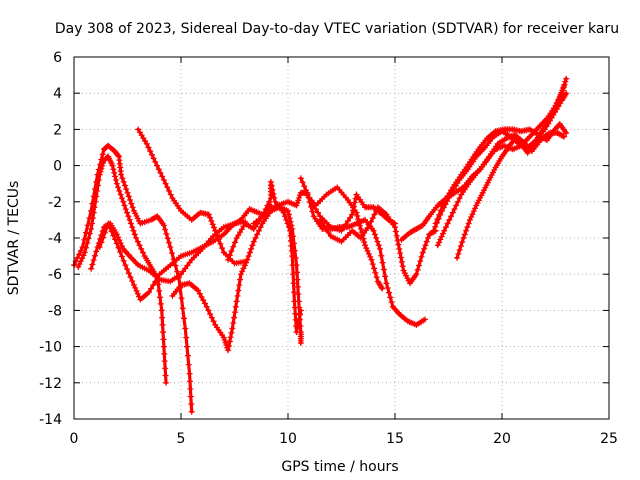 Image resolution: width=640 pixels, height=480 pixels. What do you see at coordinates (57, 167) in the screenshot?
I see `y-tick-label: 0` at bounding box center [57, 167].